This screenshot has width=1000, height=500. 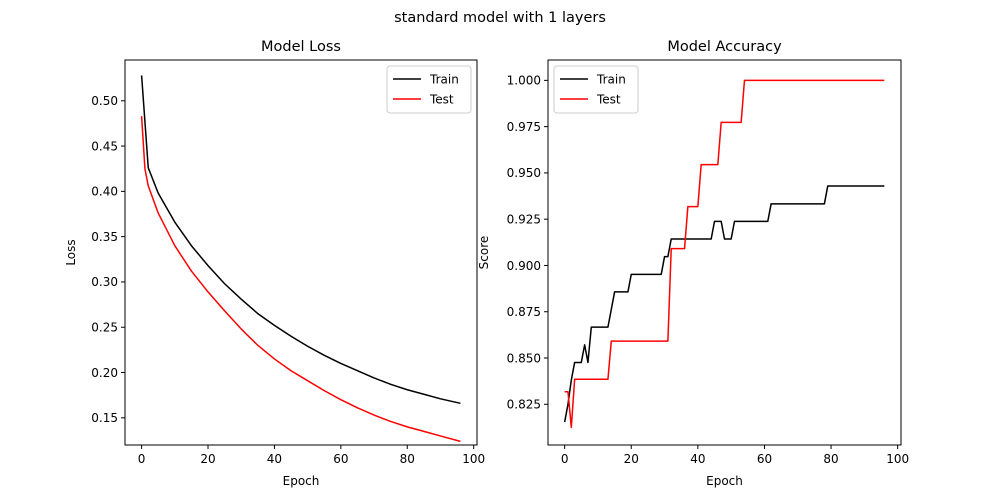 I want to click on loss-legend-label-train: Train, so click(x=444, y=79).